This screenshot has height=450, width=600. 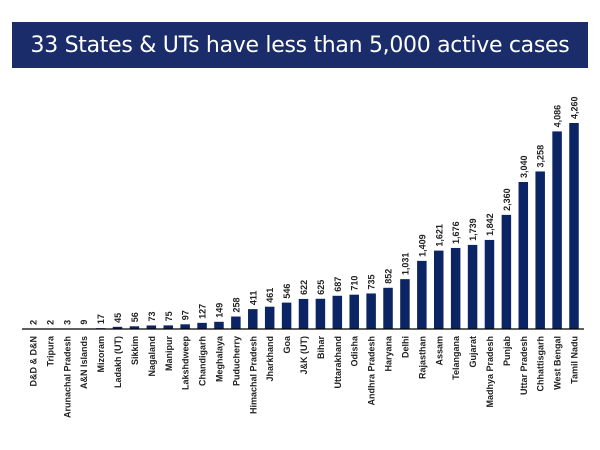 I want to click on category-label: Sikkim, so click(x=135, y=350).